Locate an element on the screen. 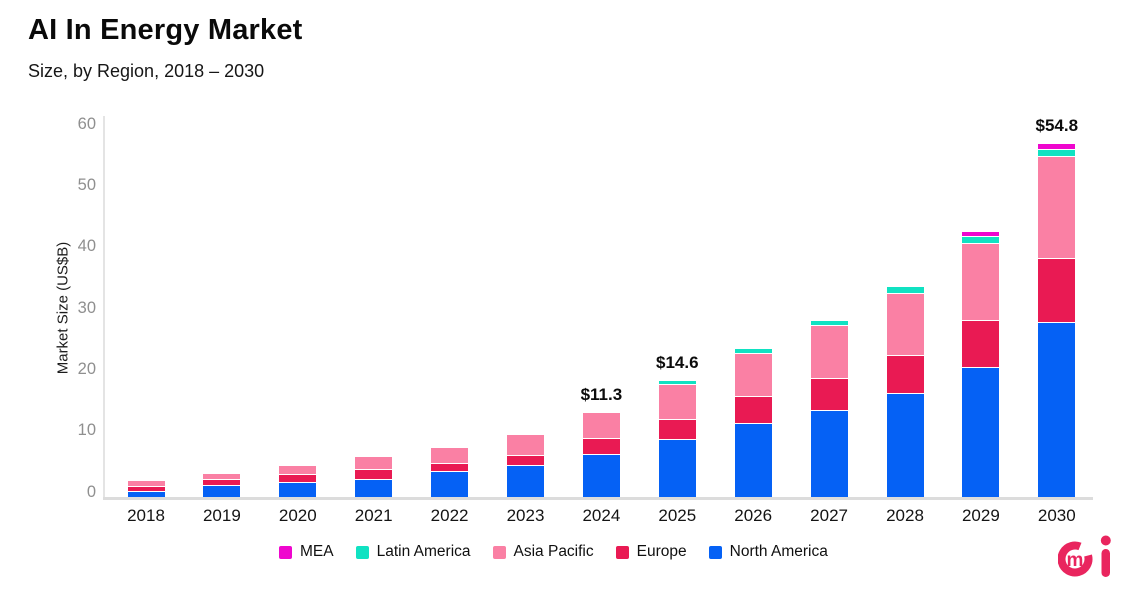 The height and width of the screenshot is (597, 1140). y-tick-40: 40 is located at coordinates (86, 246).